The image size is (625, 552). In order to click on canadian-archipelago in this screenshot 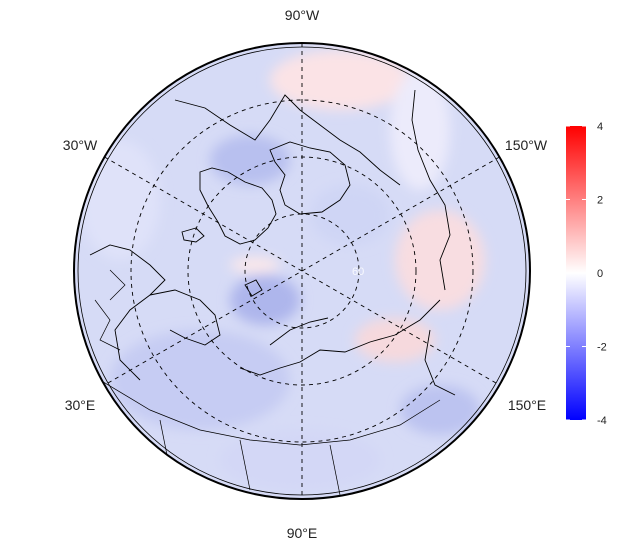, I will do `click(310, 178)`.